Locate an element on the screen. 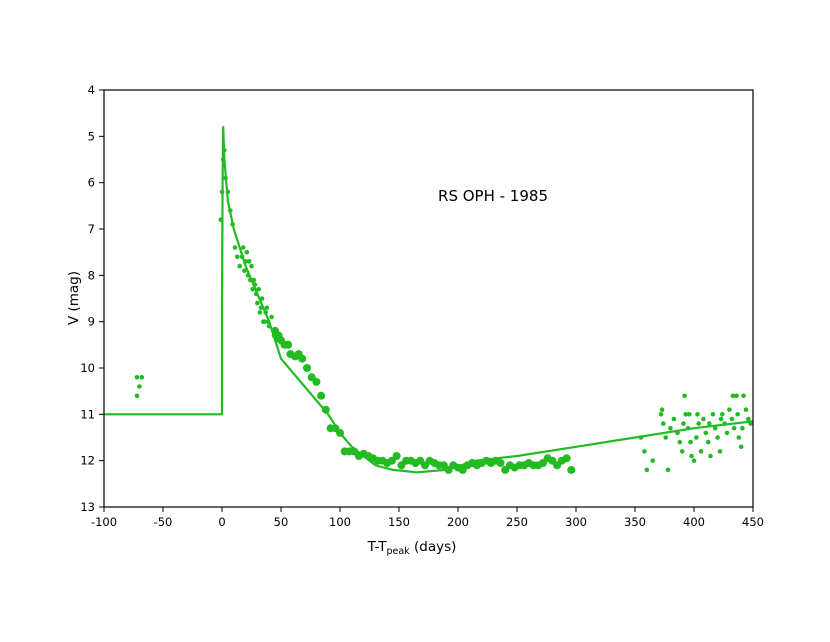 The height and width of the screenshot is (642, 830). y-tick-label: 12 is located at coordinates (87, 461).